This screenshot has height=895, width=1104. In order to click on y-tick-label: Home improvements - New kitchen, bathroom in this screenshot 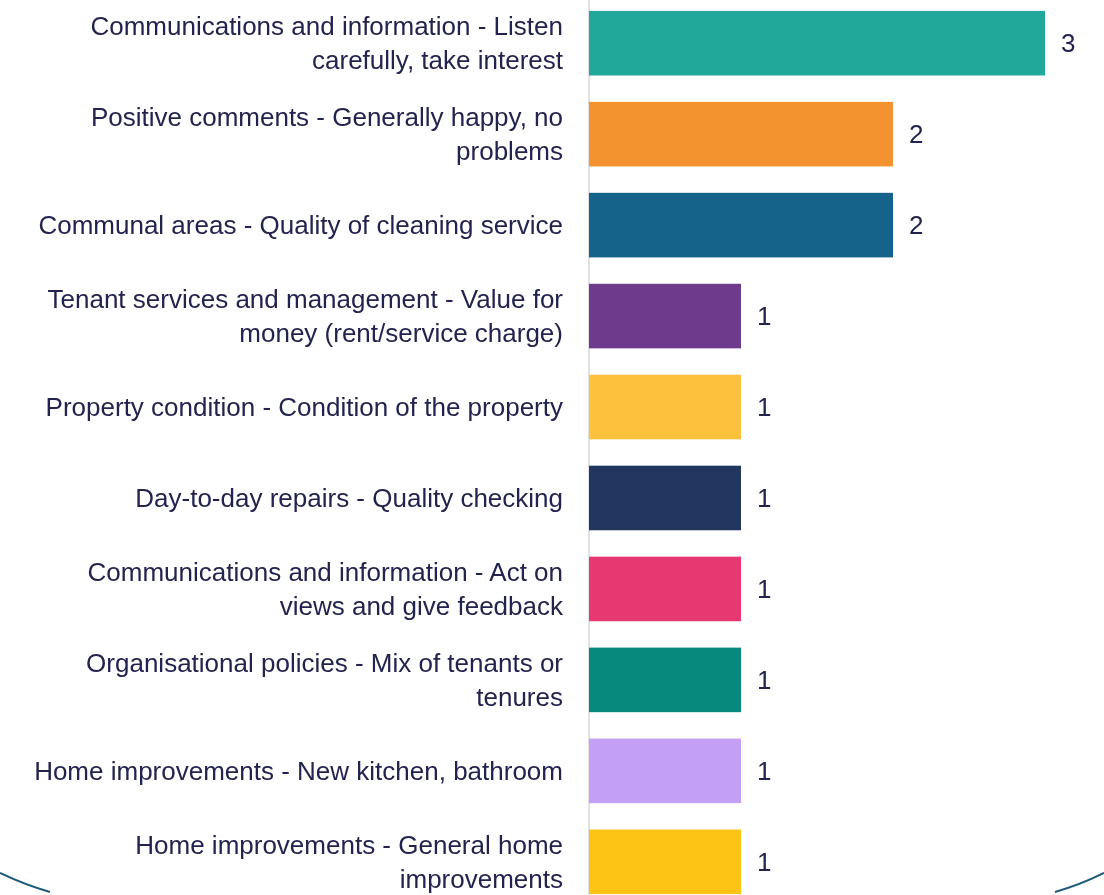, I will do `click(298, 770)`.